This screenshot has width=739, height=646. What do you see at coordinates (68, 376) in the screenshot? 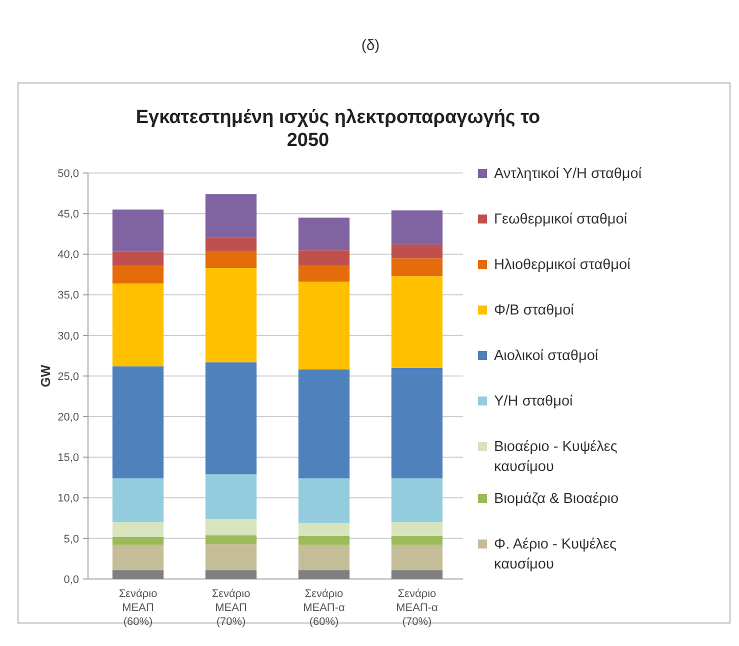
I see `y-tick-label: 25,0` at bounding box center [68, 376].